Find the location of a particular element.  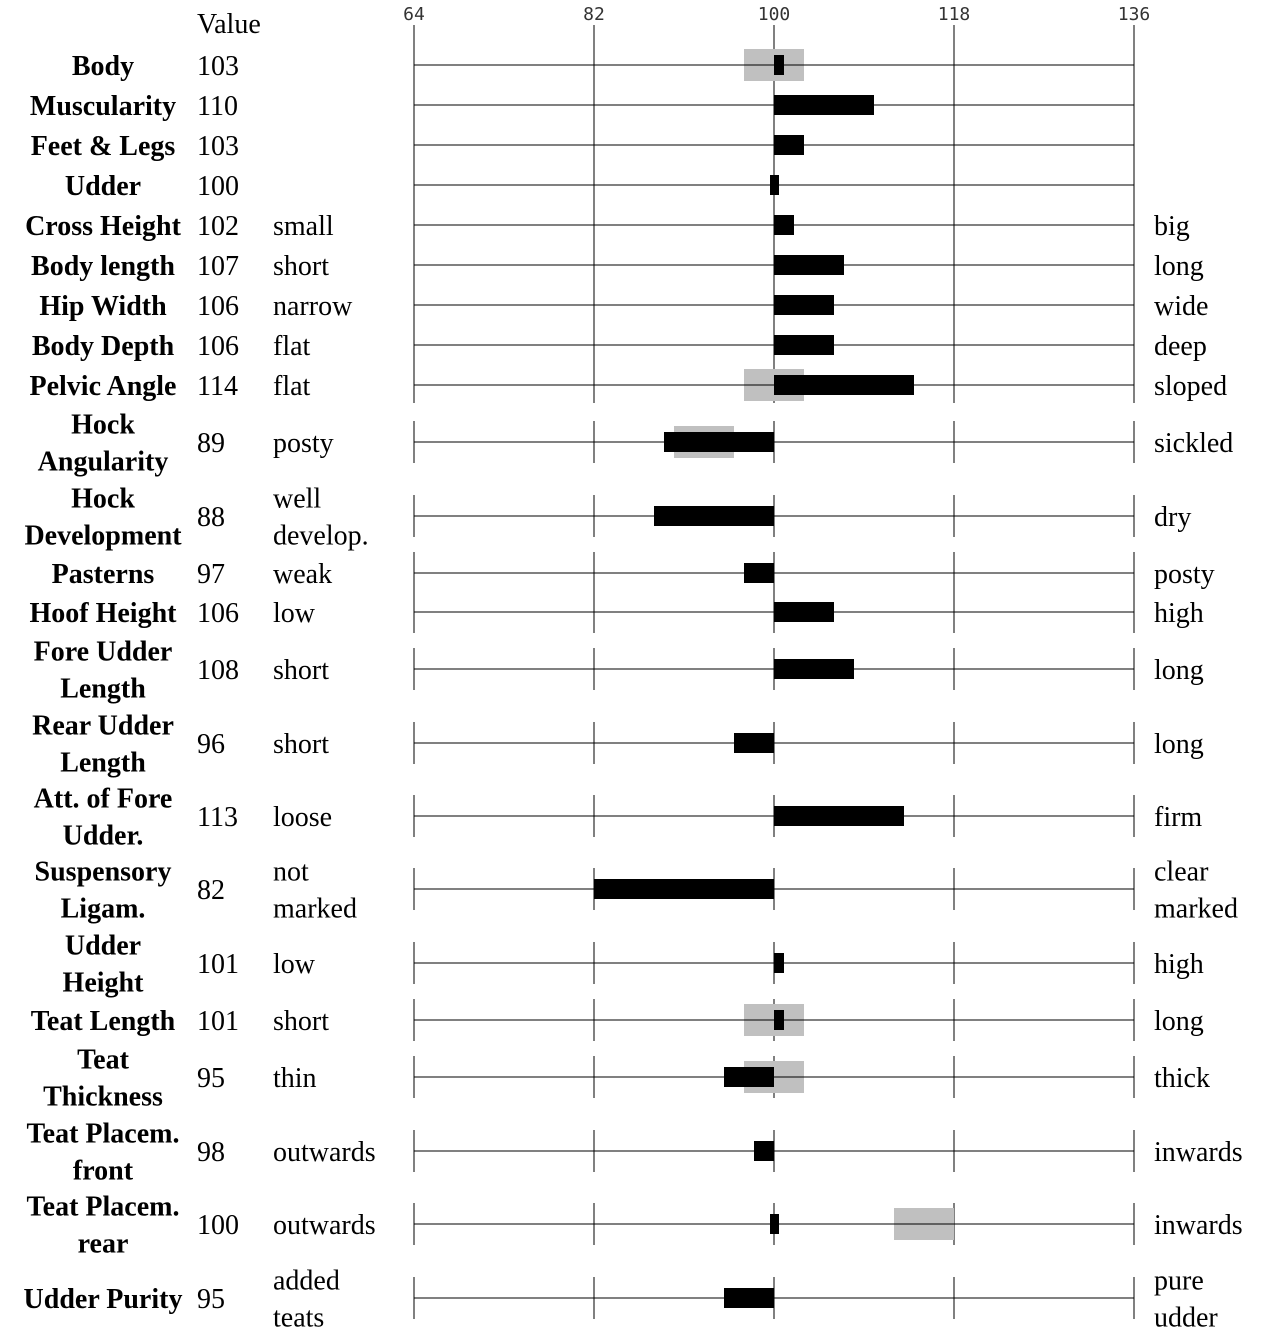

trait-name: Hoof Height is located at coordinates (104, 613).